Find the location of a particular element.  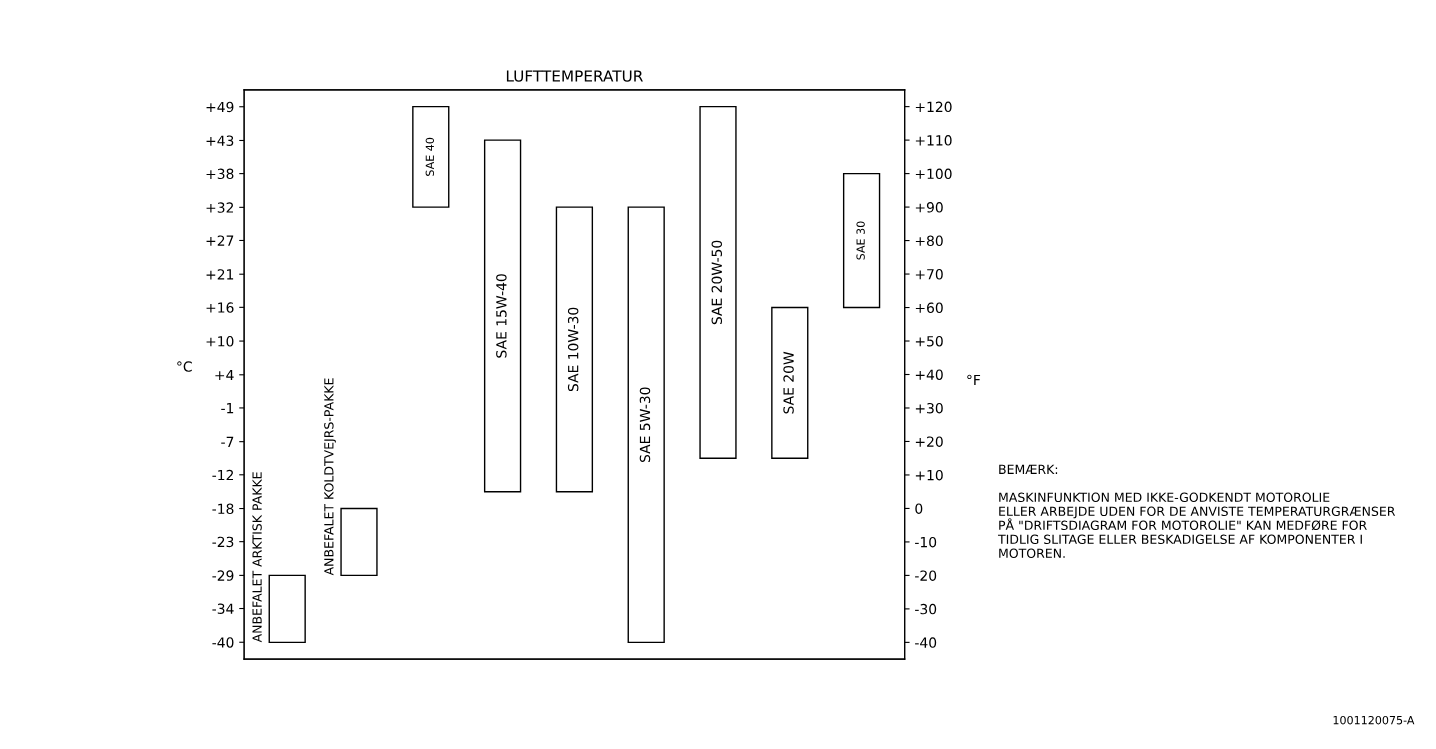

y-tick-label: +90 is located at coordinates (929, 207).